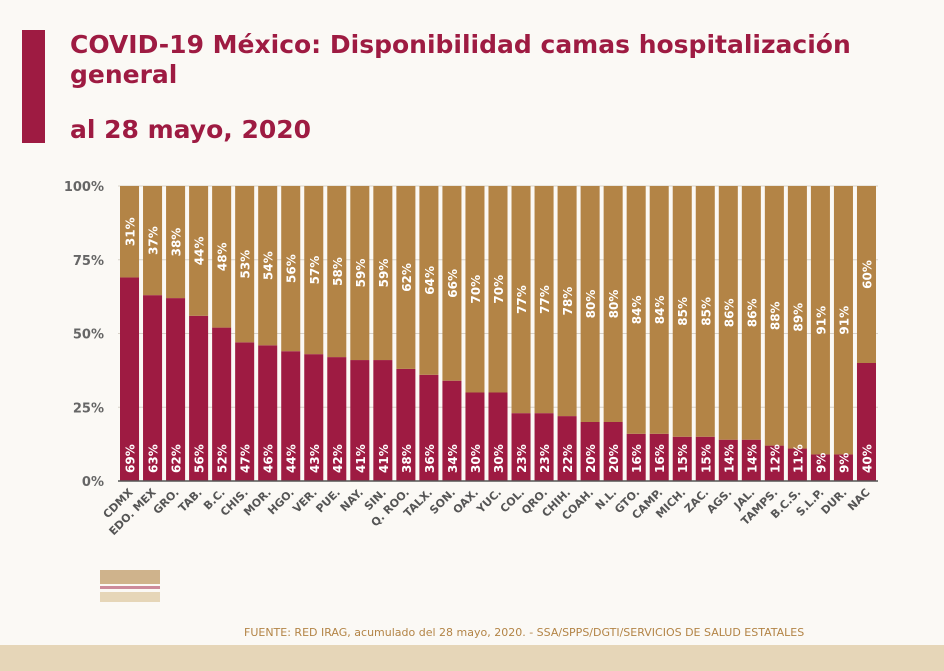 The width and height of the screenshot is (944, 671). Describe the element at coordinates (775, 315) in the screenshot. I see `data-label-available: 88%` at that location.